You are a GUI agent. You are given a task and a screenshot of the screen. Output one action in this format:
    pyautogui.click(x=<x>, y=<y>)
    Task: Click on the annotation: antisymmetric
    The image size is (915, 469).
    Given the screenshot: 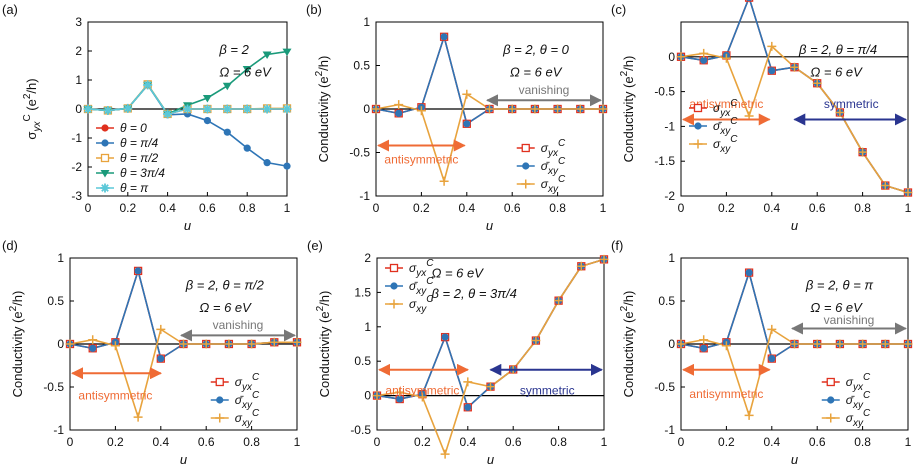 What is the action you would take?
    pyautogui.click(x=422, y=390)
    